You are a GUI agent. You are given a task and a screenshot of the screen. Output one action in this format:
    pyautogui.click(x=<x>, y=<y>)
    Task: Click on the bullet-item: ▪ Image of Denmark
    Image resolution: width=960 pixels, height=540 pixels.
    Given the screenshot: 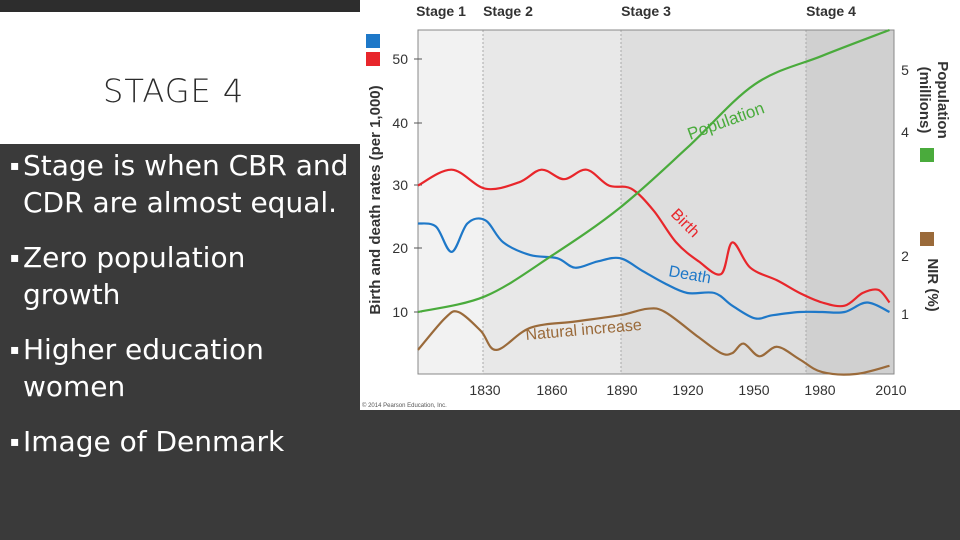 What is the action you would take?
    pyautogui.click(x=180, y=441)
    